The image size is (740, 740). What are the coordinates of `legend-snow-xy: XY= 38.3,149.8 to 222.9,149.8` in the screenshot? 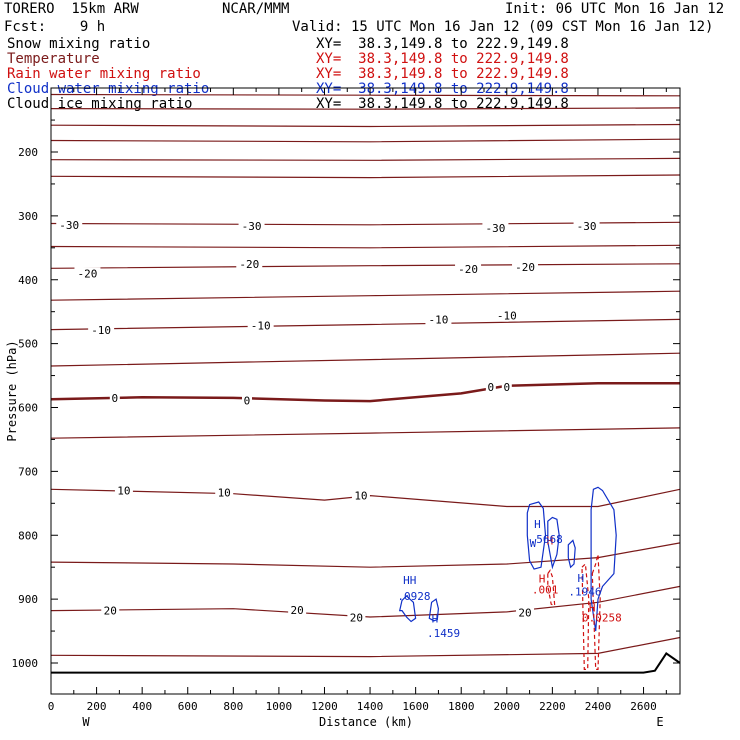 It's located at (442, 44).